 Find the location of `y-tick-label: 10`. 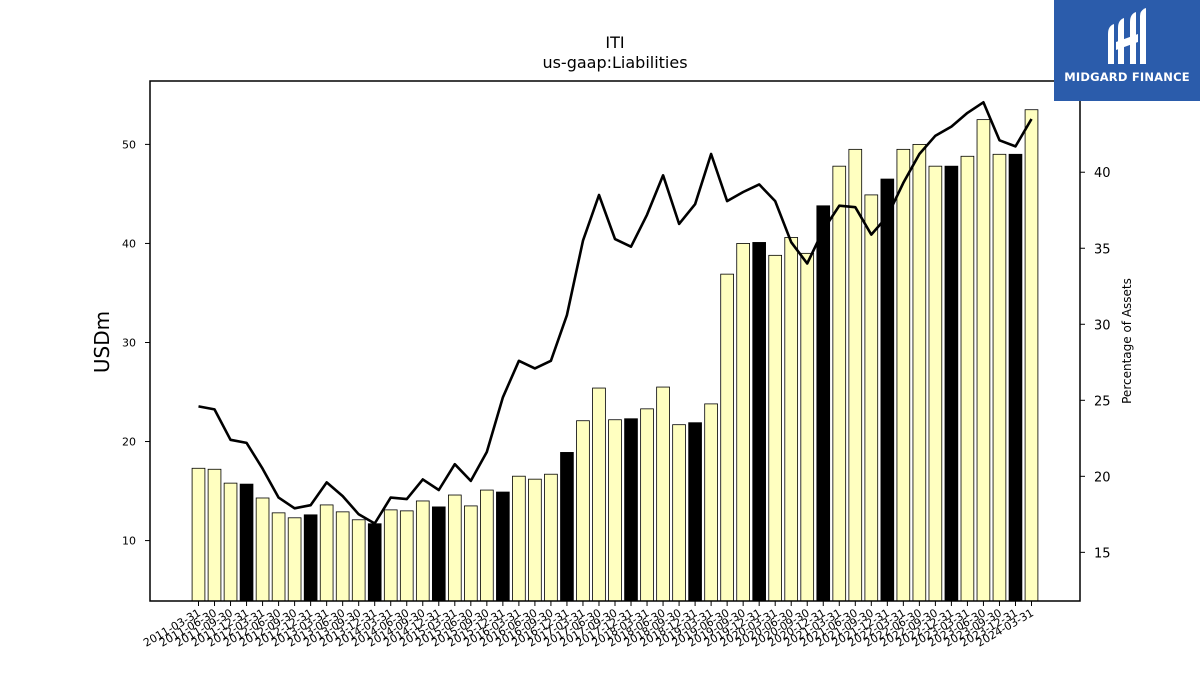

y-tick-label: 10 is located at coordinates (129, 541).